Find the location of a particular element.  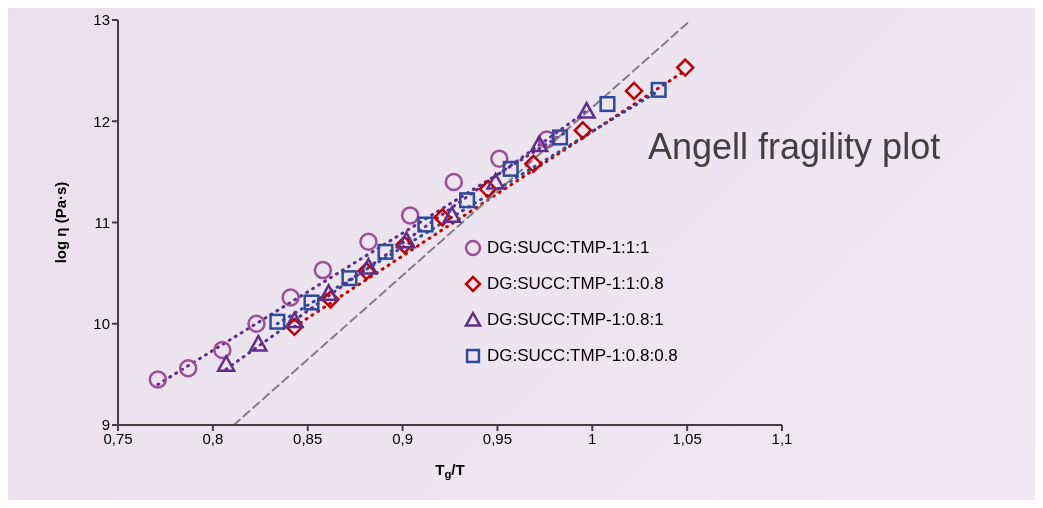

legend-label: DG:SUCC:TMP-1:0.8:0.8 is located at coordinates (582, 356).